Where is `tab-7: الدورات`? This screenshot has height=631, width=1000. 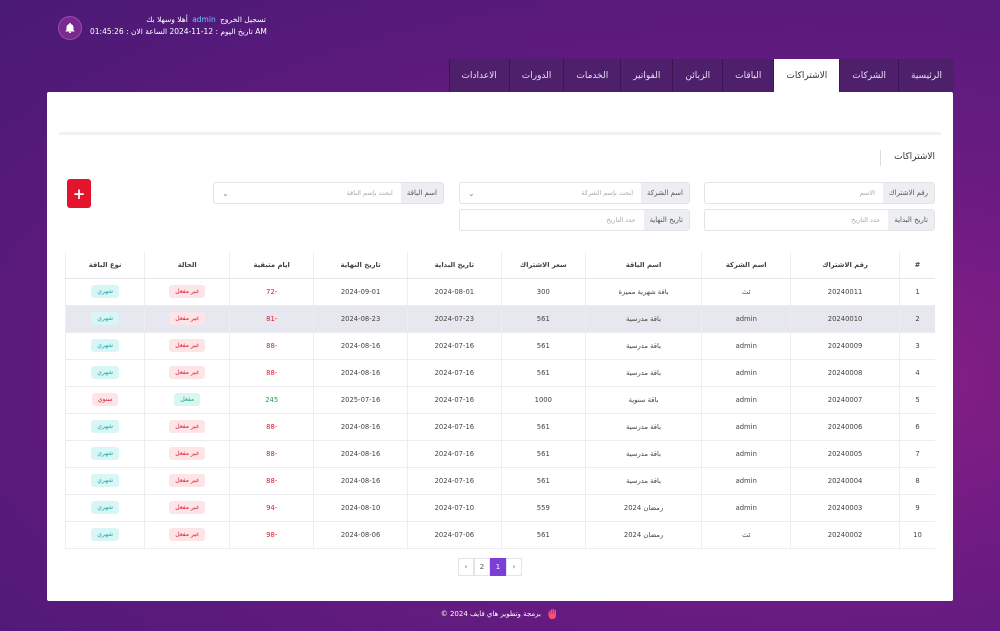 tab-7: الدورات is located at coordinates (536, 75).